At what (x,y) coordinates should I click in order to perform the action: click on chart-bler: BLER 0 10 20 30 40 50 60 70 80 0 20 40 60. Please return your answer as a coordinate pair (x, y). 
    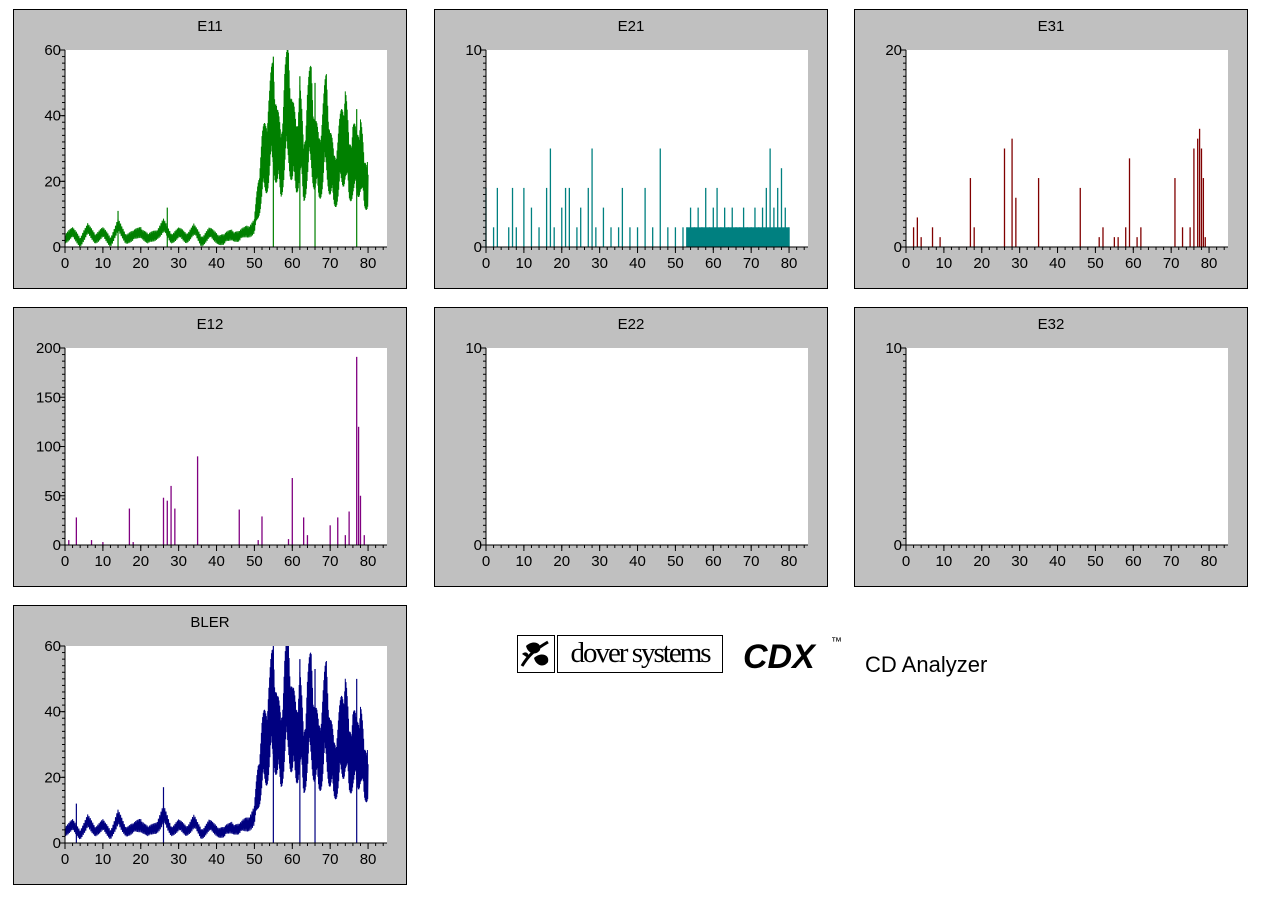
    Looking at the image, I should click on (215, 741).